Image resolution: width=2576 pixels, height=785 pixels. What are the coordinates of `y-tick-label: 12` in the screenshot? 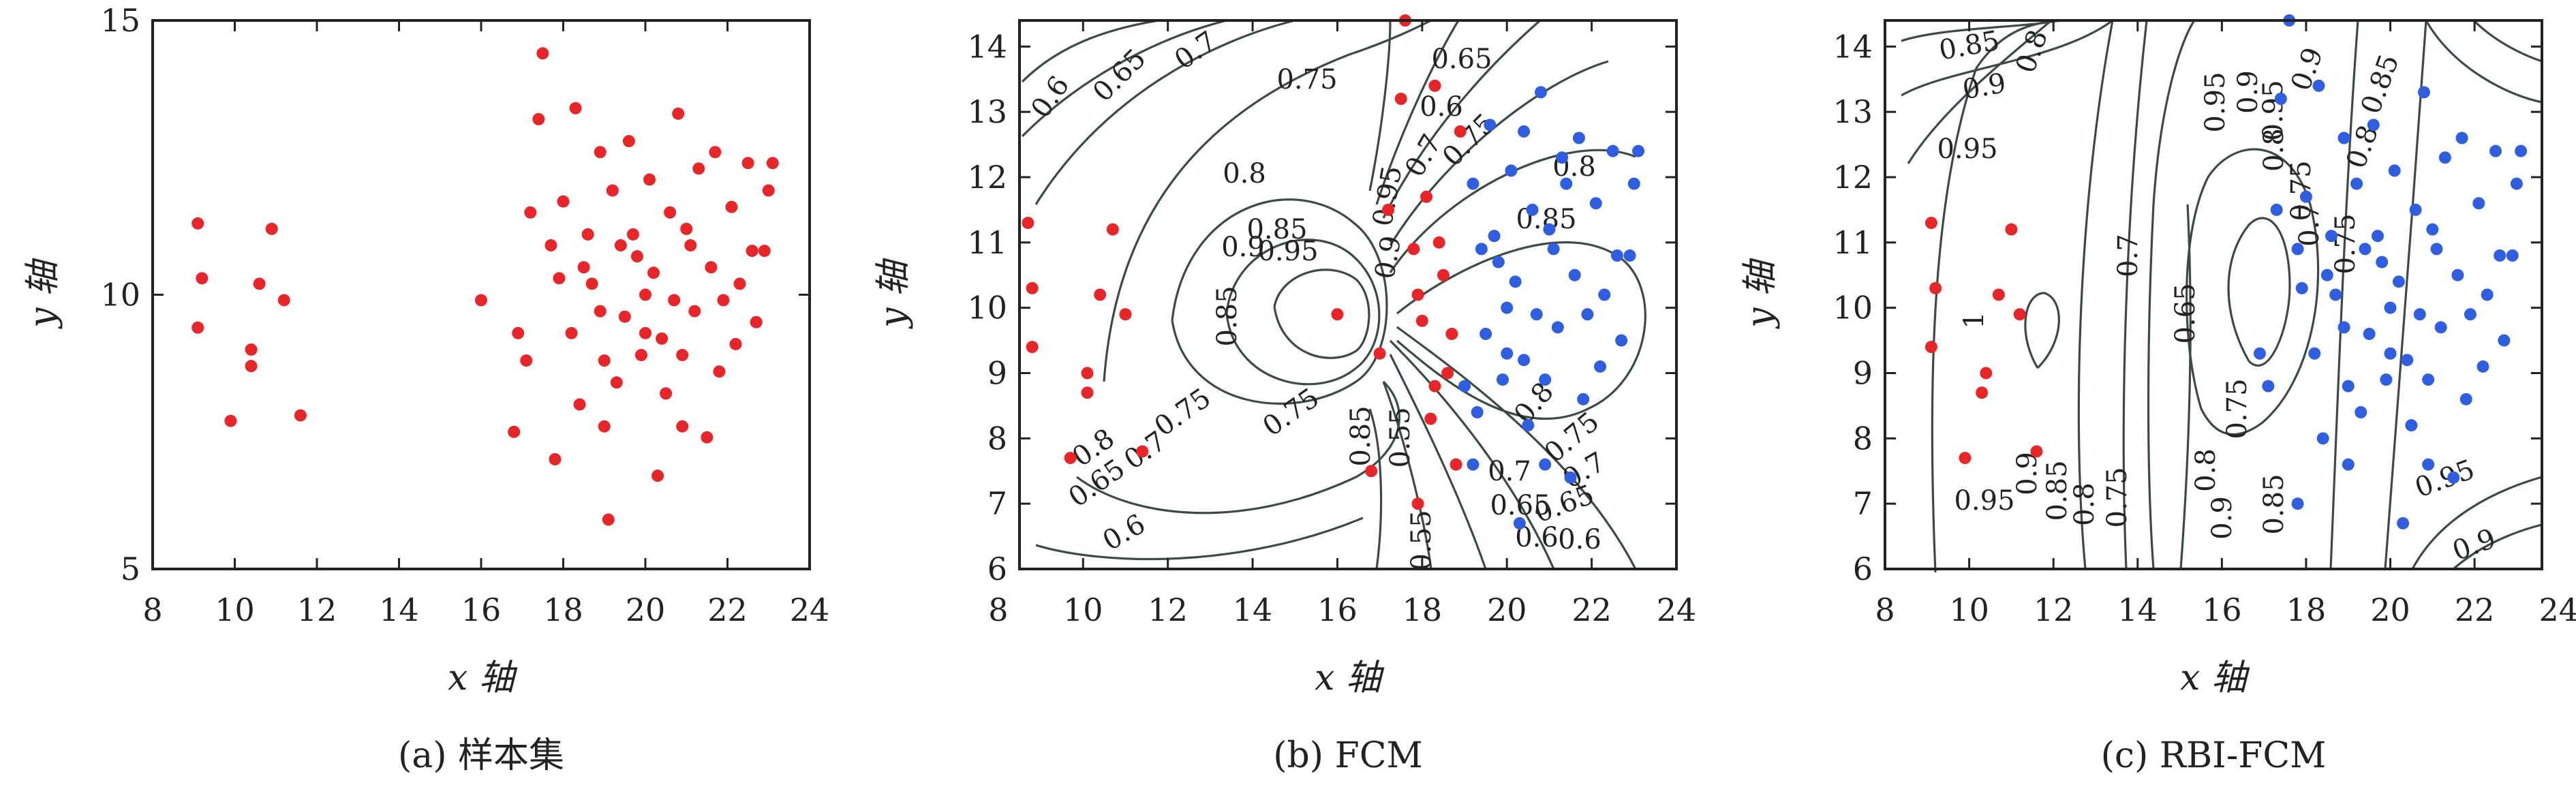 It's located at (1853, 177).